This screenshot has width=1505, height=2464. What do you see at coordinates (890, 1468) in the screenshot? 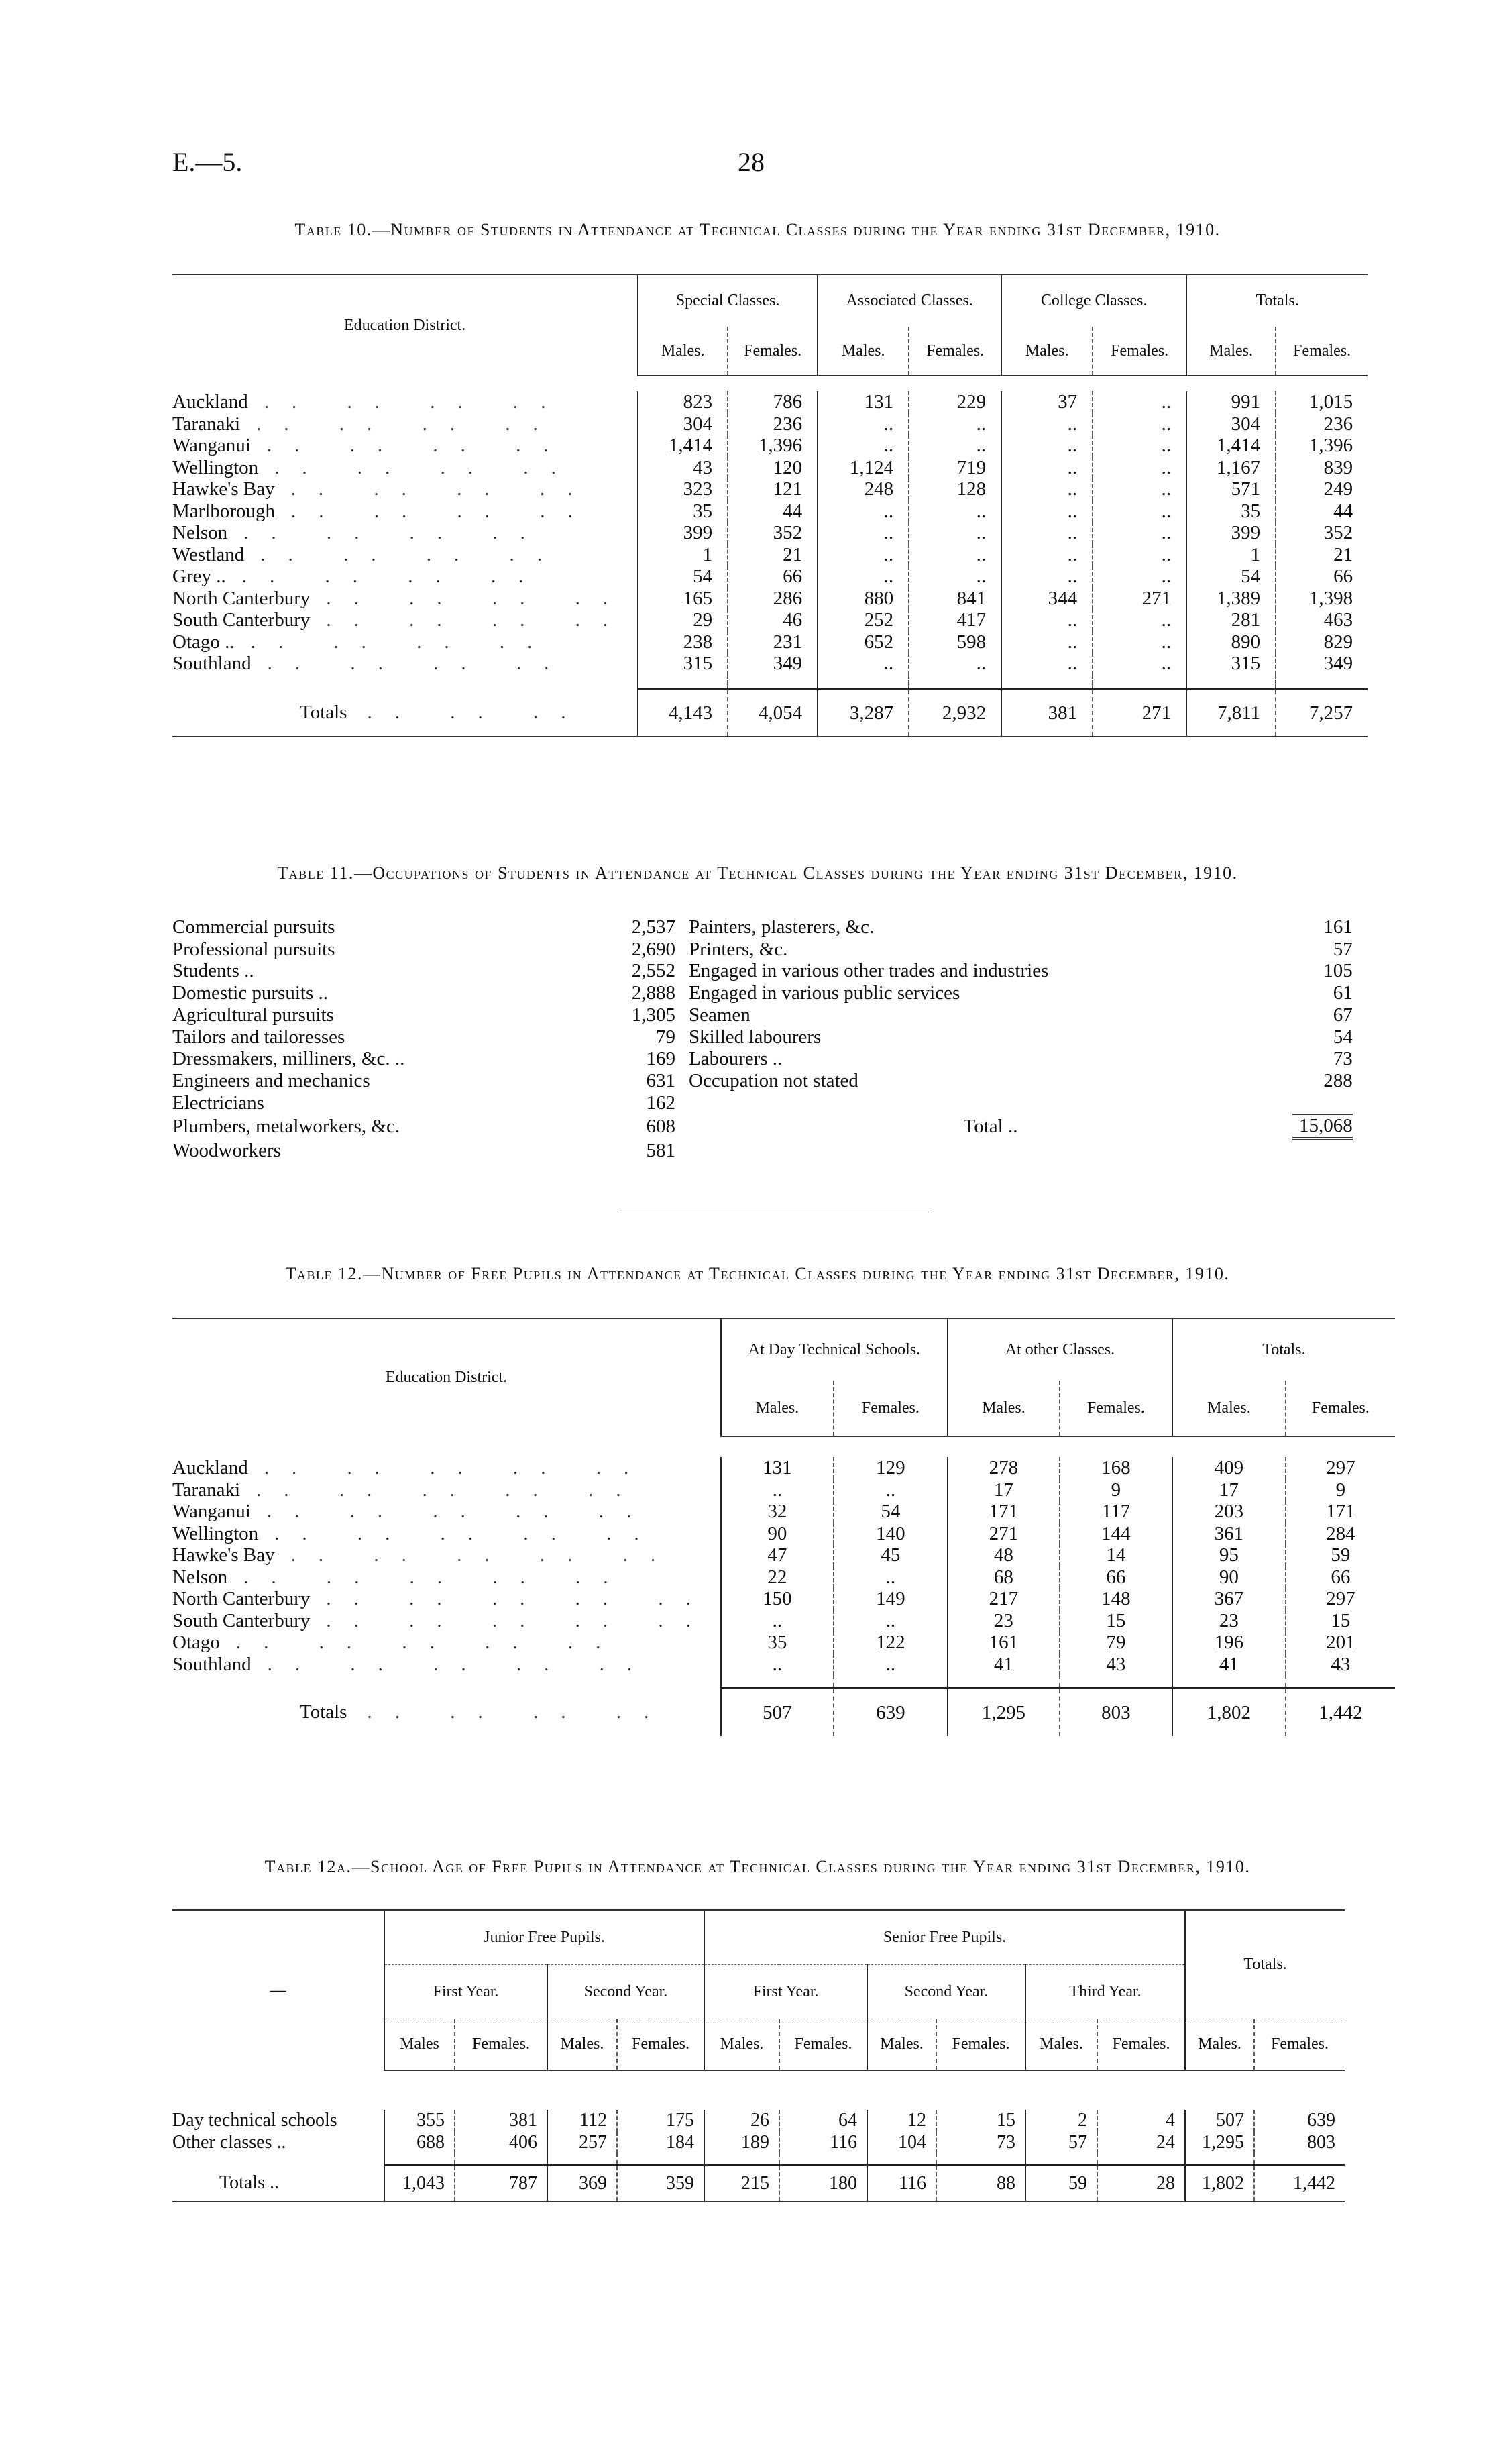
I see `value-cell: 129` at bounding box center [890, 1468].